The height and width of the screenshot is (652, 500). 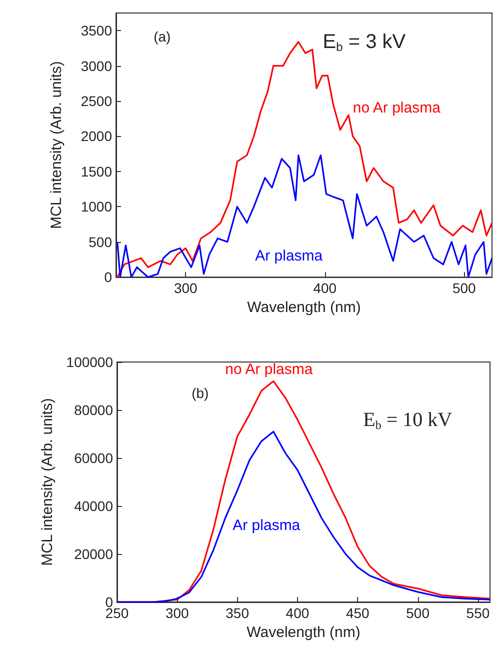 What do you see at coordinates (96, 30) in the screenshot?
I see `y-tick-label: 3500` at bounding box center [96, 30].